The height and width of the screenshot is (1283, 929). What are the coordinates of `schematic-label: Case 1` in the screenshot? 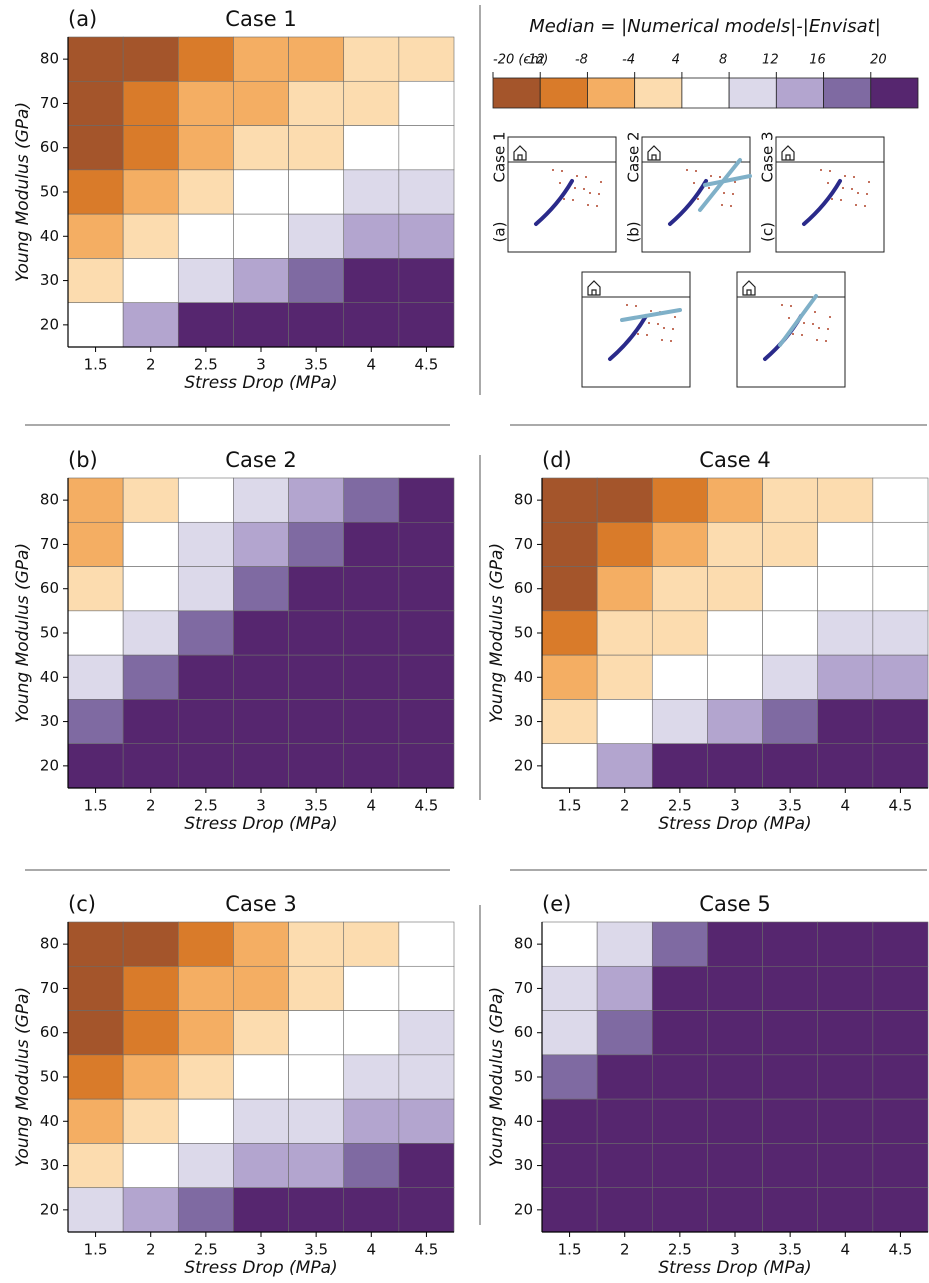 It's located at (500, 156).